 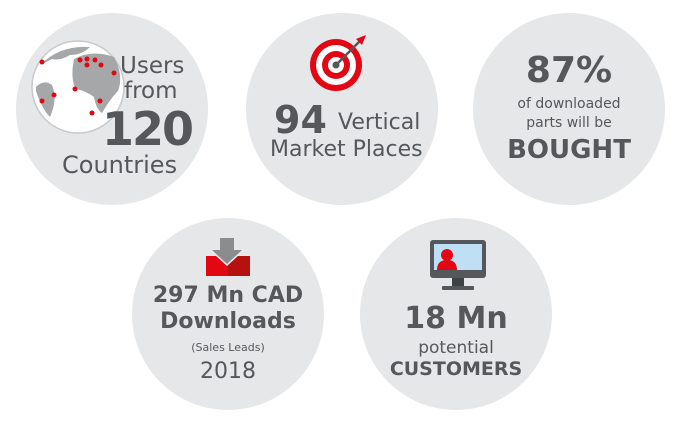 I want to click on stat-countries: Users from 120 Countries, so click(x=112, y=109).